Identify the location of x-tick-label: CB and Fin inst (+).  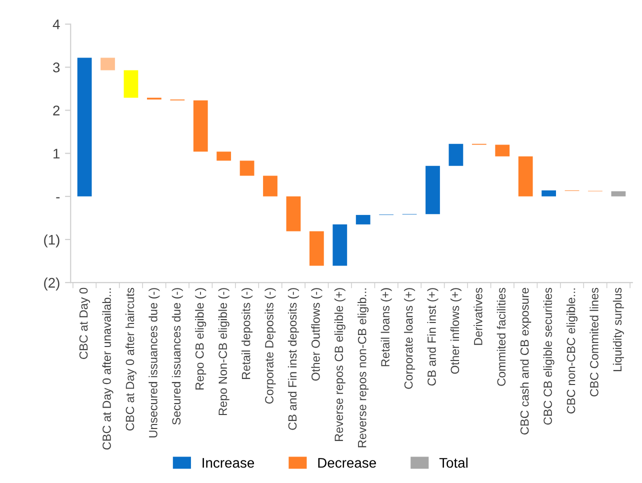
(432, 337).